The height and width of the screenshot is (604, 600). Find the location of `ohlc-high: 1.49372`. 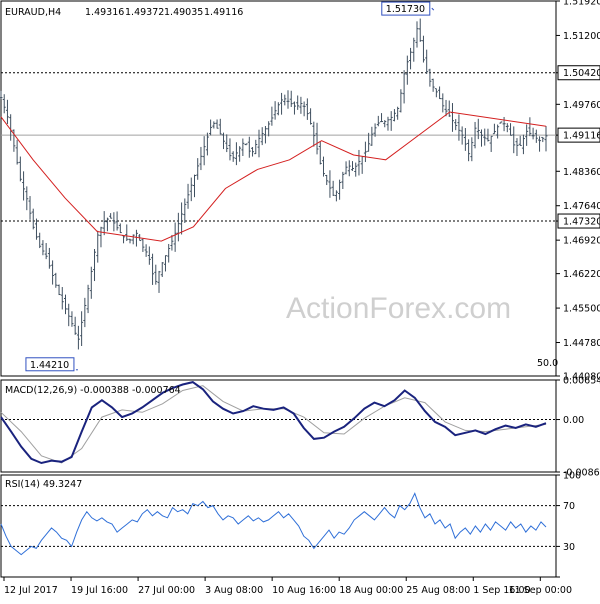

ohlc-high: 1.49372 is located at coordinates (144, 12).